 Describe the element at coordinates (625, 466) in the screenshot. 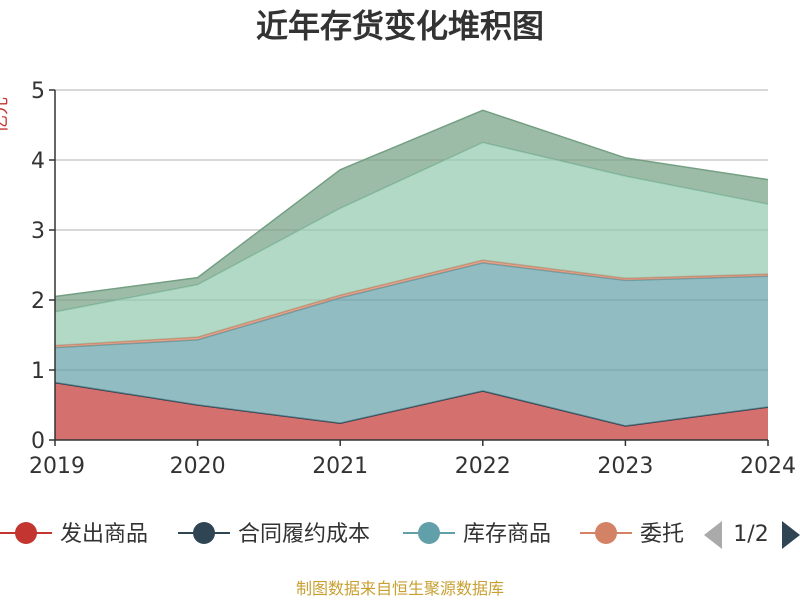

I see `x-tick-label: 2023` at that location.